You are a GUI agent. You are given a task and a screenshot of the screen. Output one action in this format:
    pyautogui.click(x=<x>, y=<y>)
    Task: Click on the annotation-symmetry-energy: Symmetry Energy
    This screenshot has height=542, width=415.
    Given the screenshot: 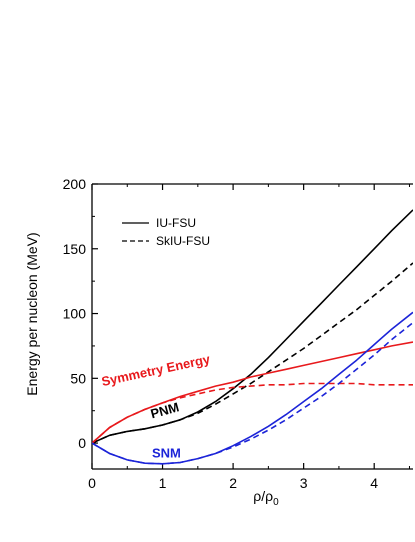 What is the action you would take?
    pyautogui.click(x=156, y=370)
    